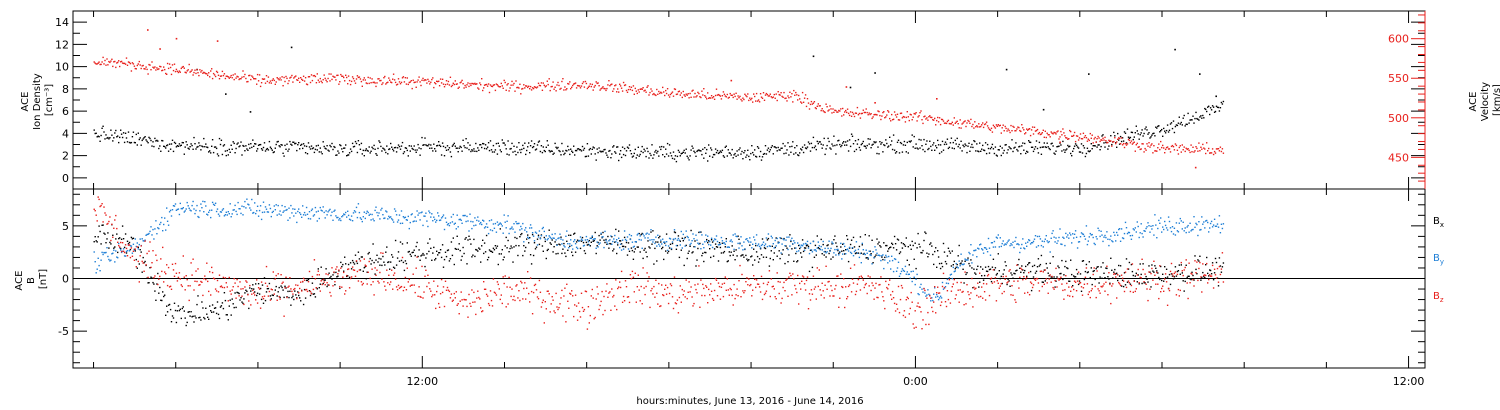 The height and width of the screenshot is (410, 1500). I want to click on time-tick-label: 12:00, so click(1409, 381).